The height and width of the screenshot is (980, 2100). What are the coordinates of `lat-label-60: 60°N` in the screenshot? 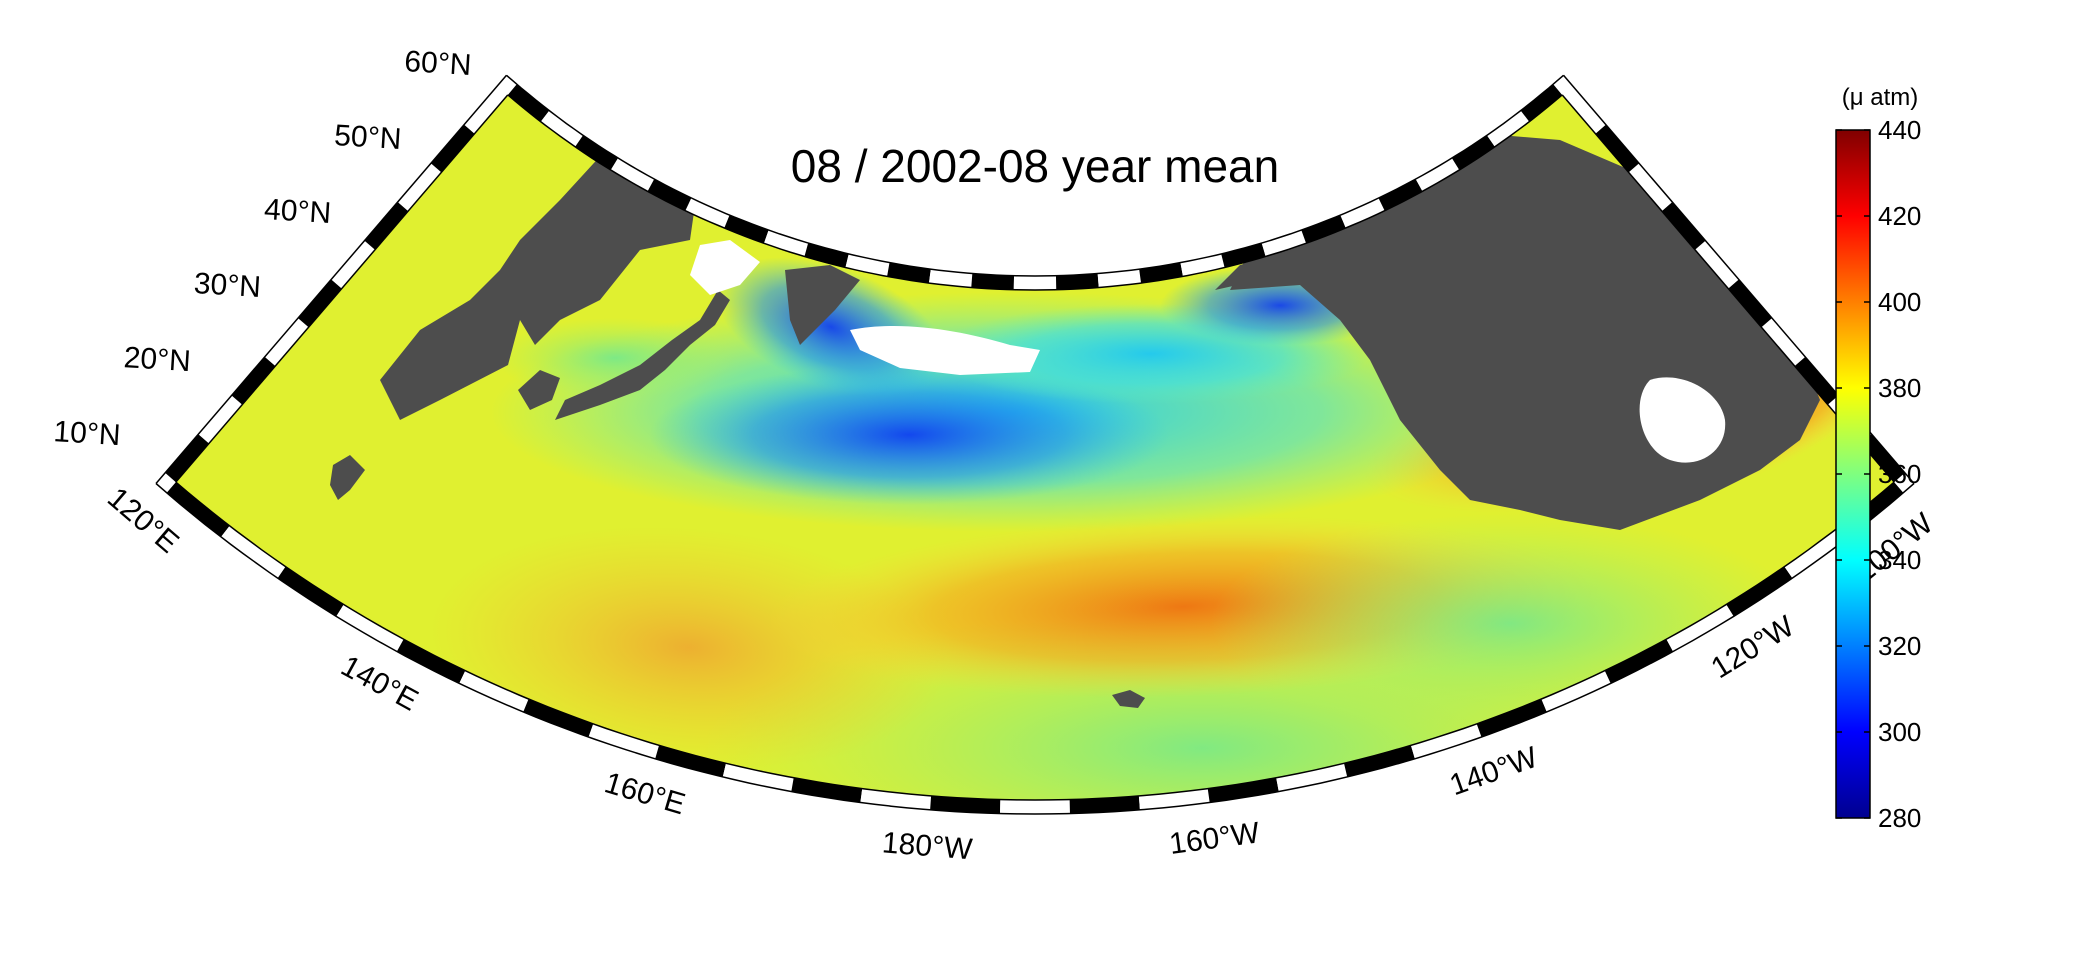 It's located at (437, 63).